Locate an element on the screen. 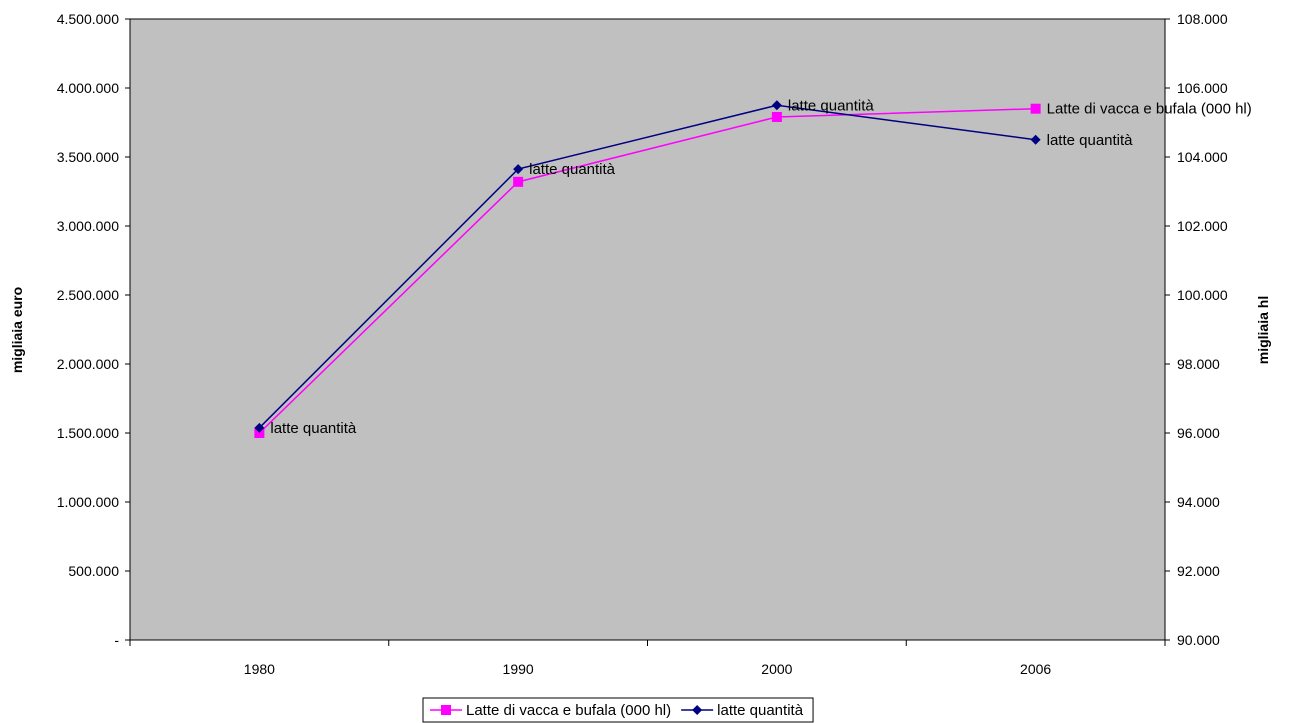 This screenshot has width=1304, height=723. left-tick-label: 2.500.000 is located at coordinates (88, 295).